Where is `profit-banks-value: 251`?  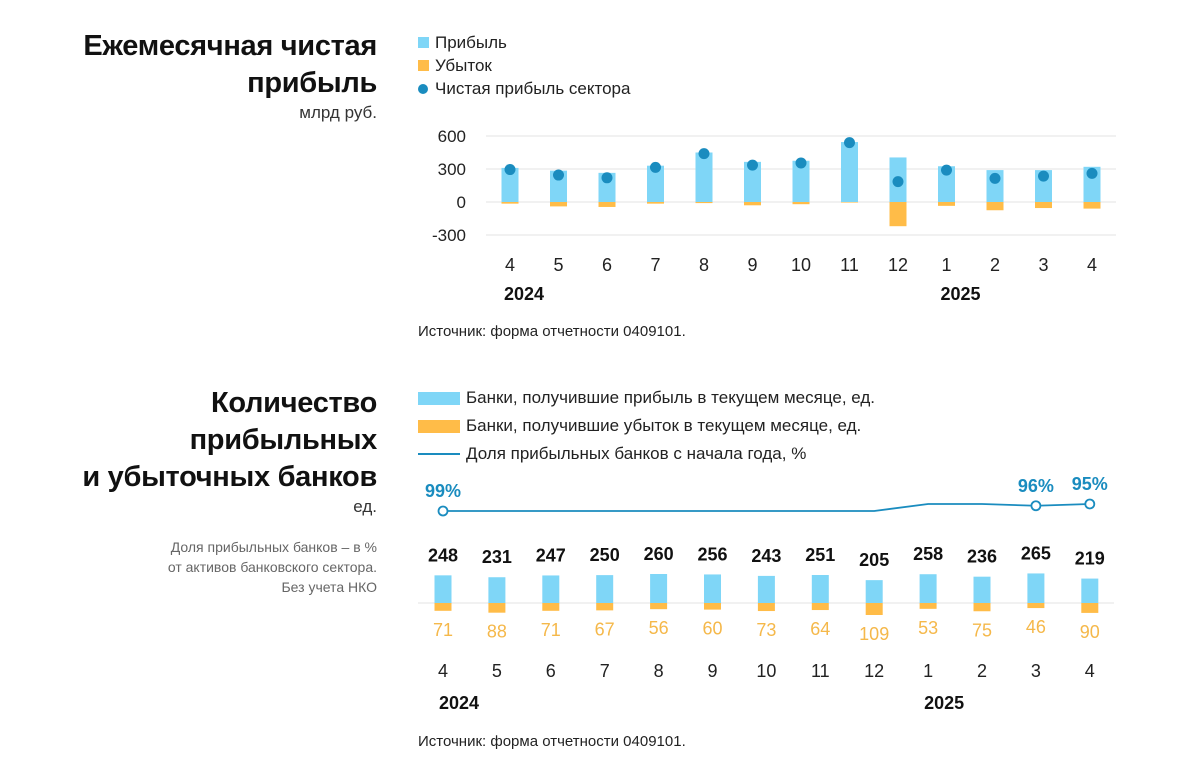 profit-banks-value: 251 is located at coordinates (820, 555).